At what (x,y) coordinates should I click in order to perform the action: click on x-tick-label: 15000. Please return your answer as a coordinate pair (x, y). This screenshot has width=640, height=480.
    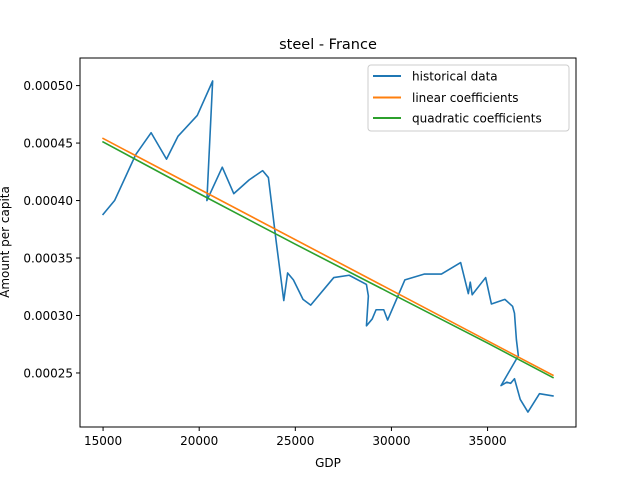
    Looking at the image, I should click on (103, 441).